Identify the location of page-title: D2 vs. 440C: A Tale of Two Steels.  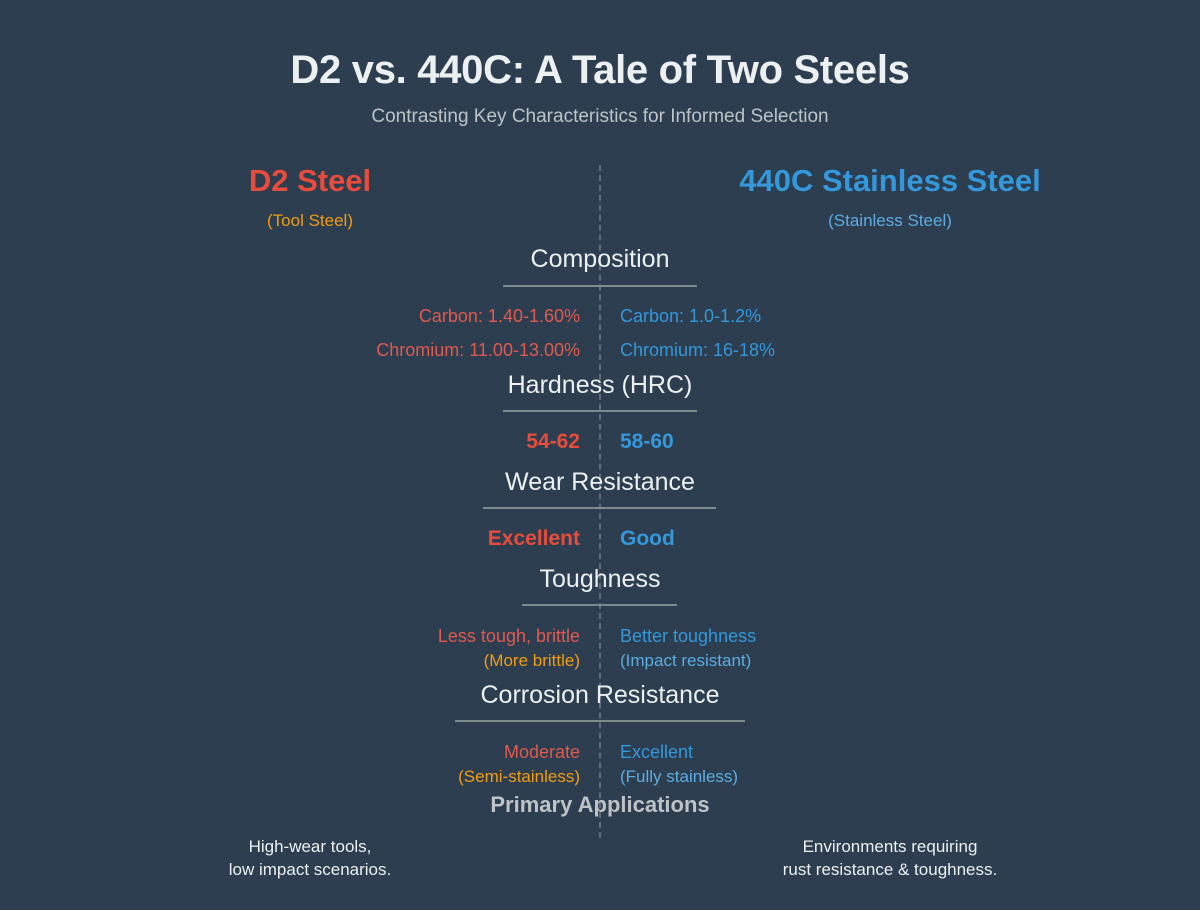
(600, 70).